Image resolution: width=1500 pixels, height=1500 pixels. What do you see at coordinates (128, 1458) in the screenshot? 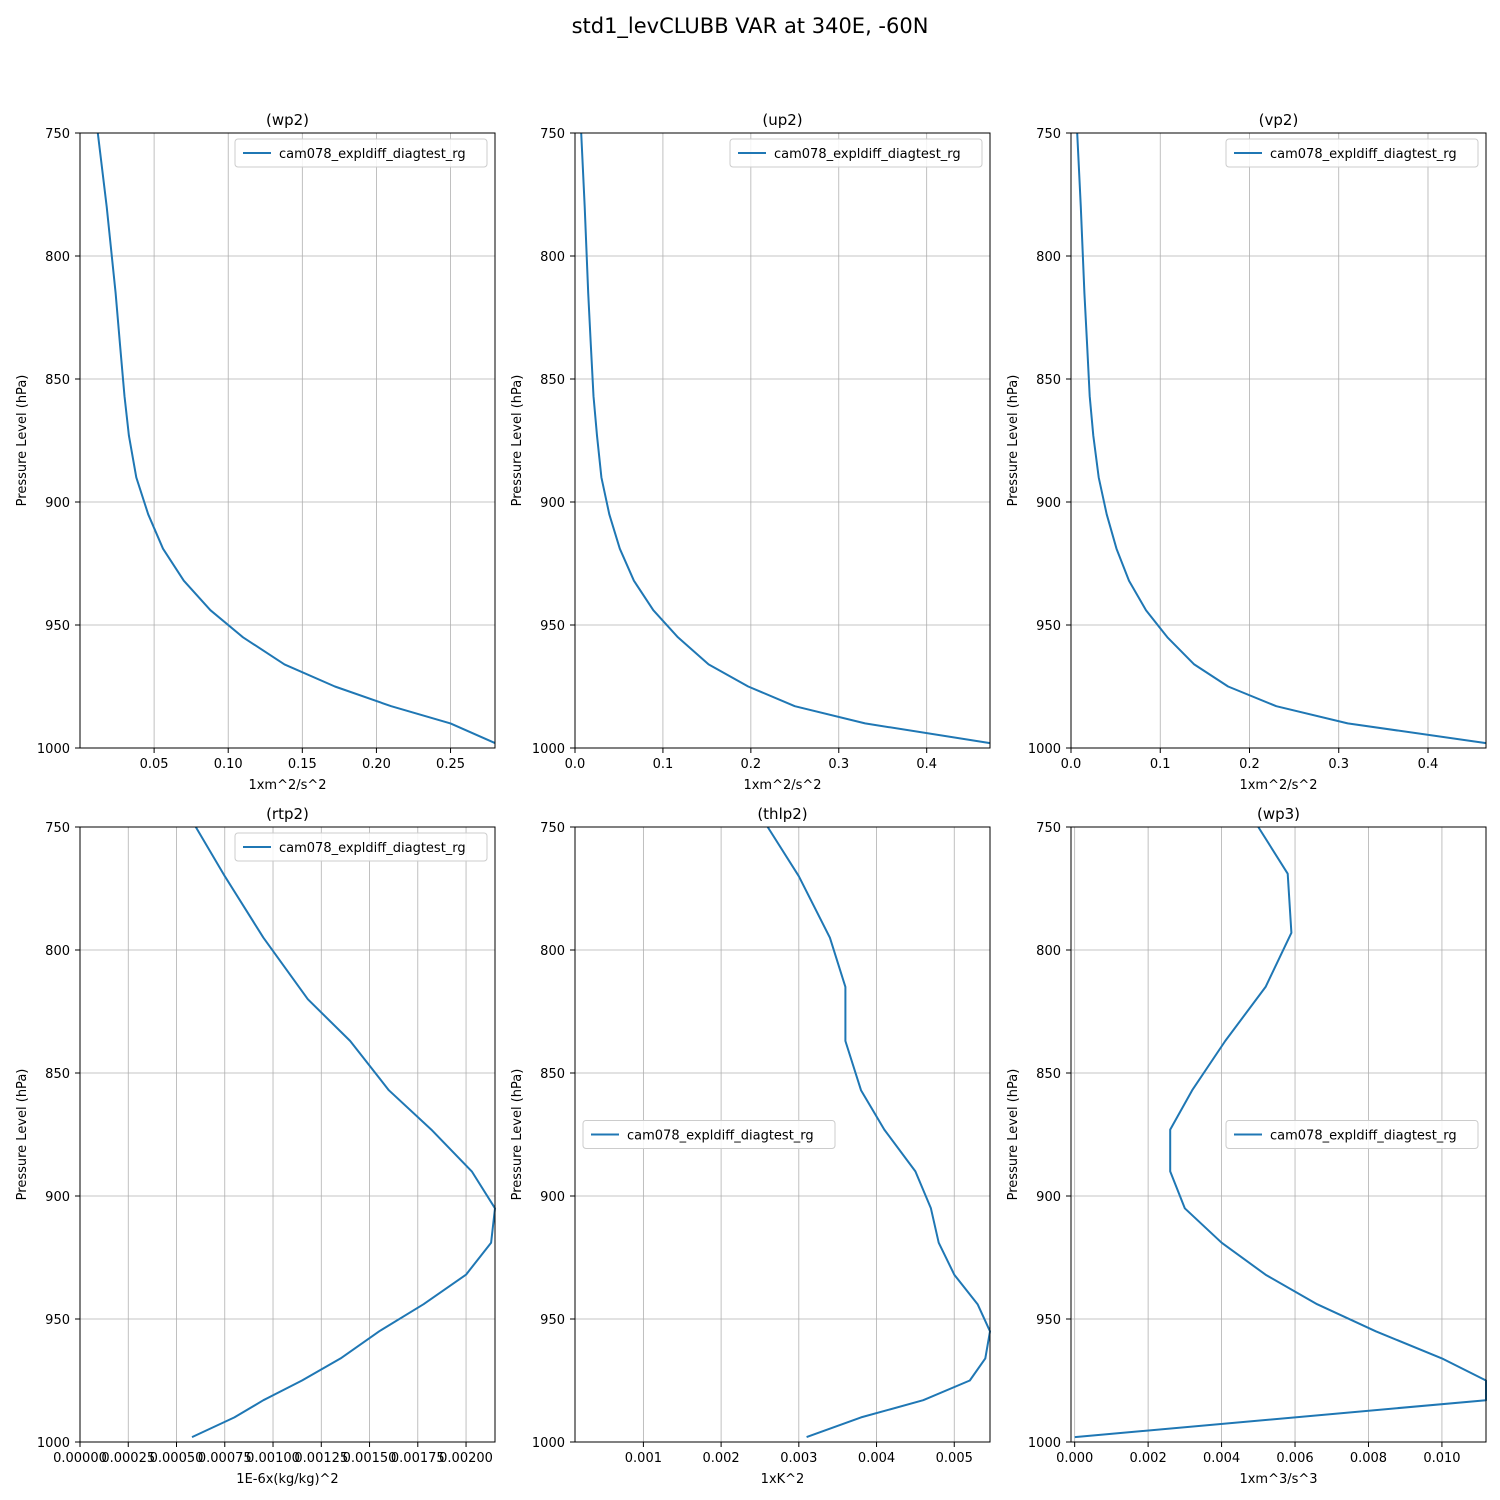
I see `x-tick-label: 0.00025` at bounding box center [128, 1458].